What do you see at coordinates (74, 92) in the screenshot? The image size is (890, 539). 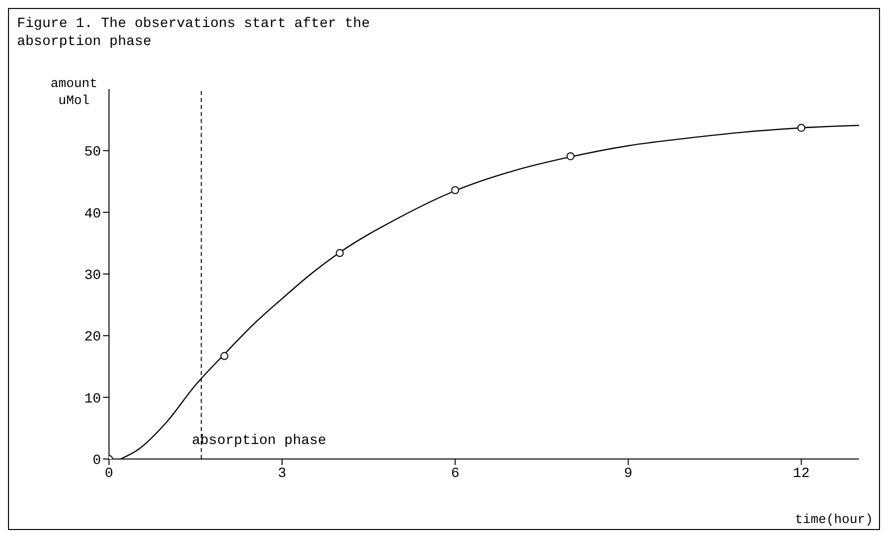 I see `y-axis-title: amount uMol` at bounding box center [74, 92].